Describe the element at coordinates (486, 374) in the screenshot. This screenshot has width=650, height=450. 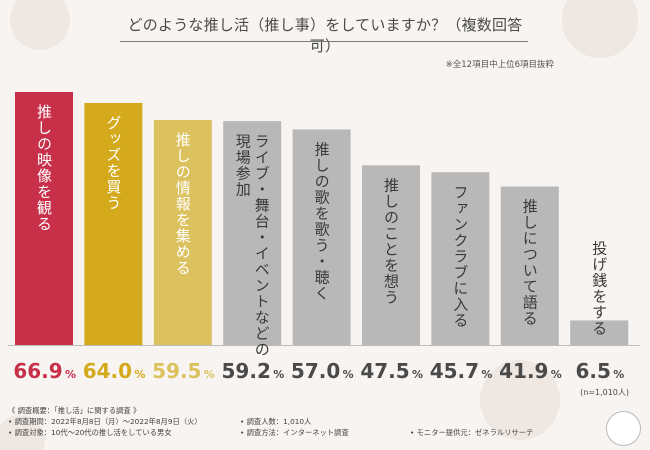
I see `value-unit-7: %` at that location.